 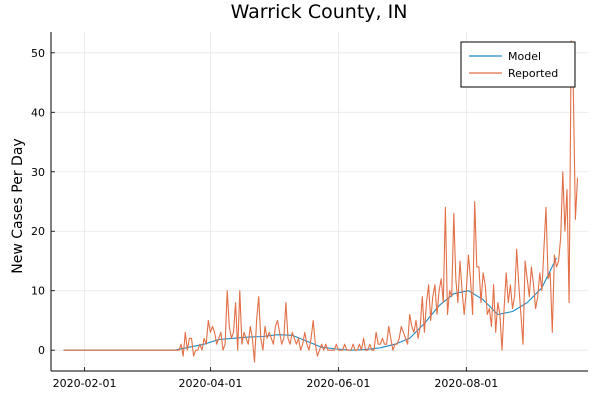 I want to click on legend-box, so click(x=518, y=64).